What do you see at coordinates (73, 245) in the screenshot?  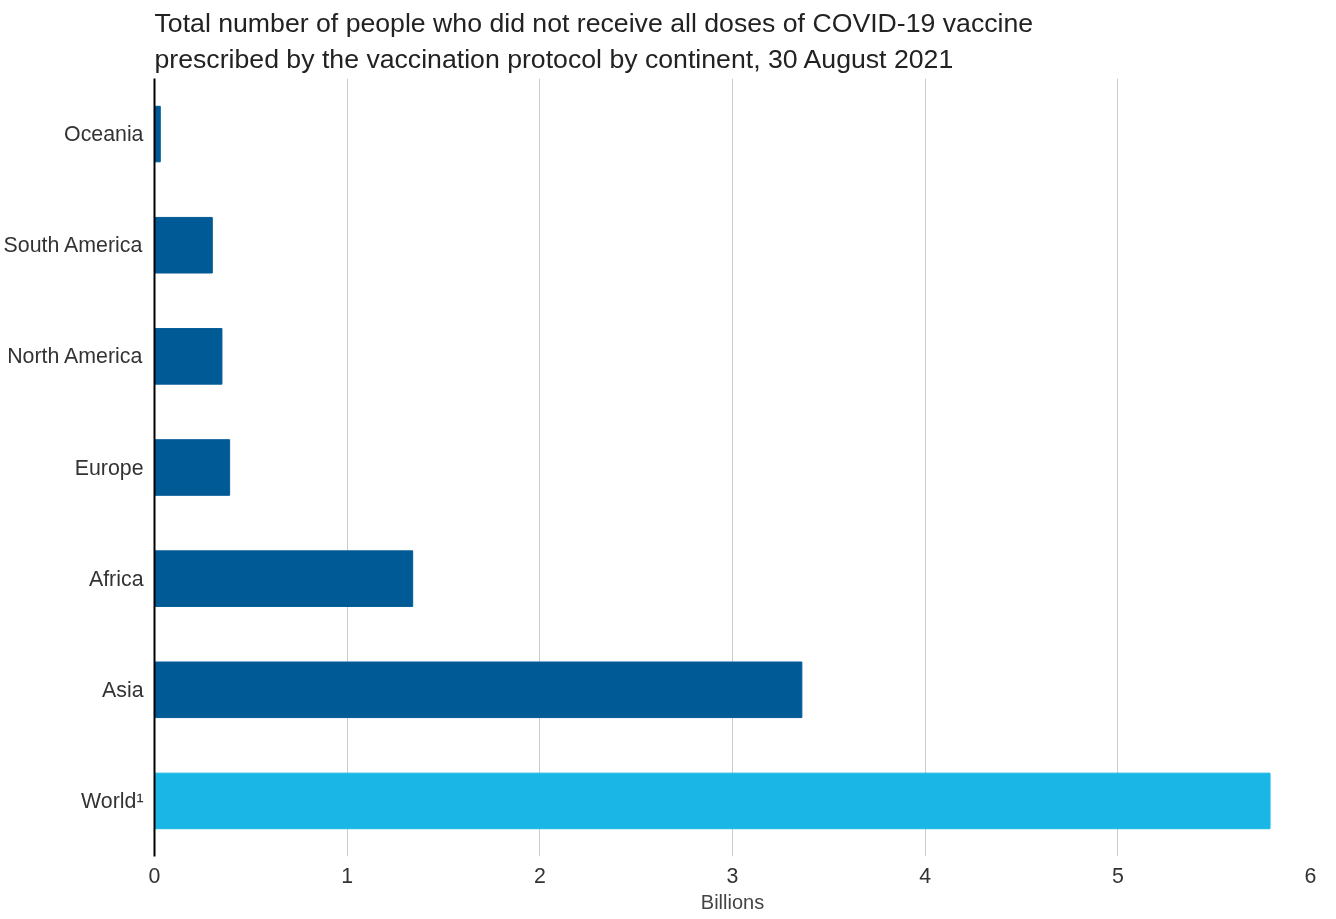 I see `y-tick-label: South America` at bounding box center [73, 245].